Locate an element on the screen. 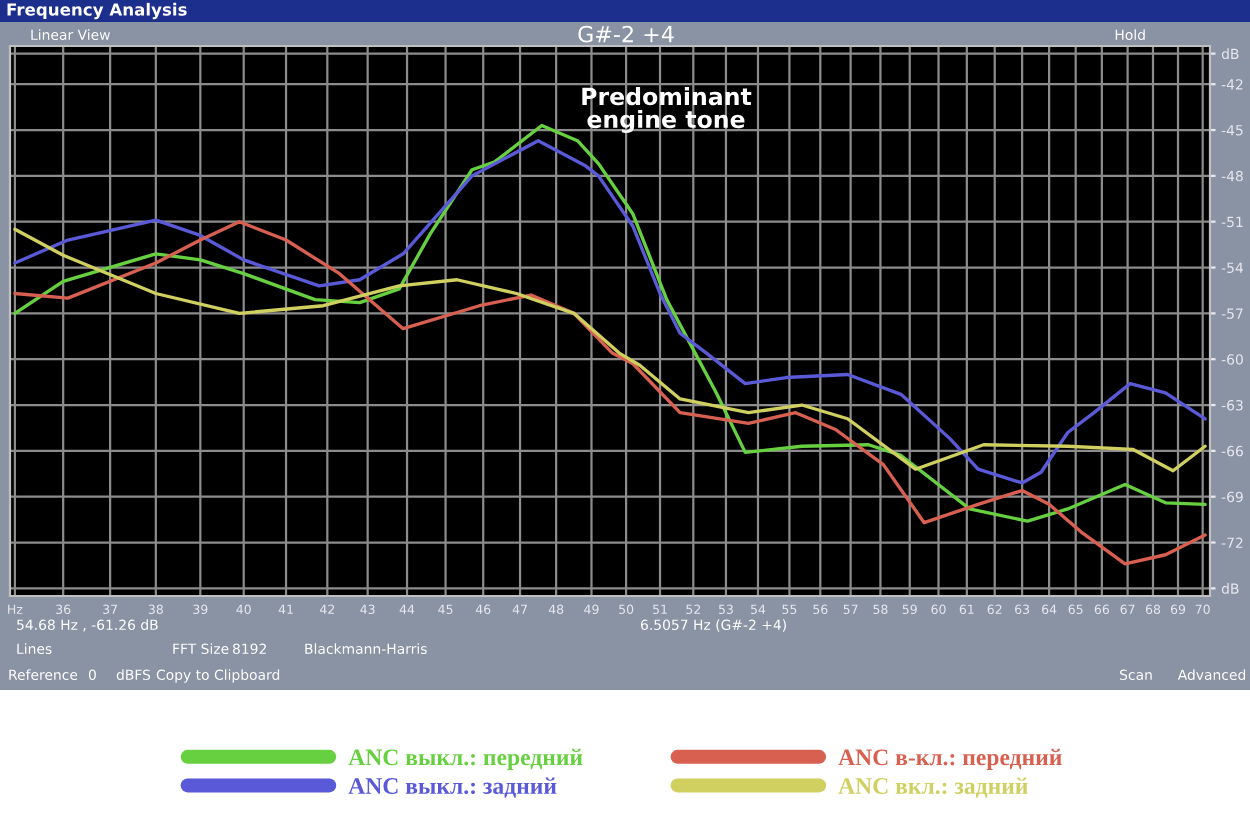 The height and width of the screenshot is (820, 1250). text: ANC вкл.: задний is located at coordinates (933, 787).